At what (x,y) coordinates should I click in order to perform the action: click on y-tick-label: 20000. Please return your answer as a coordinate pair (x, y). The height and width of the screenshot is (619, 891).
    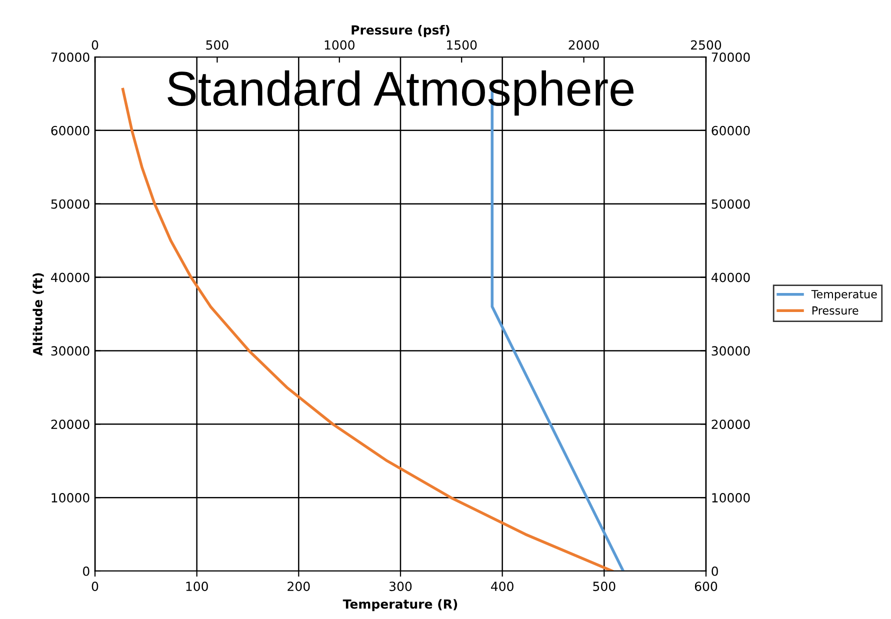
    Looking at the image, I should click on (70, 425).